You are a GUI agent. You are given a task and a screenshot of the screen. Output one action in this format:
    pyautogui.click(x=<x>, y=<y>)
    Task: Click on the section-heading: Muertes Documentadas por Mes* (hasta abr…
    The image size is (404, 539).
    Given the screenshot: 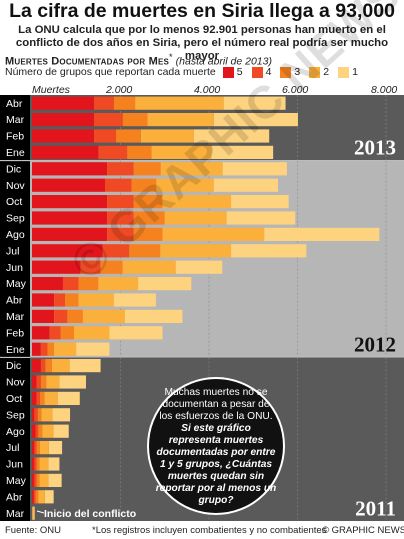 What is the action you would take?
    pyautogui.click(x=138, y=60)
    